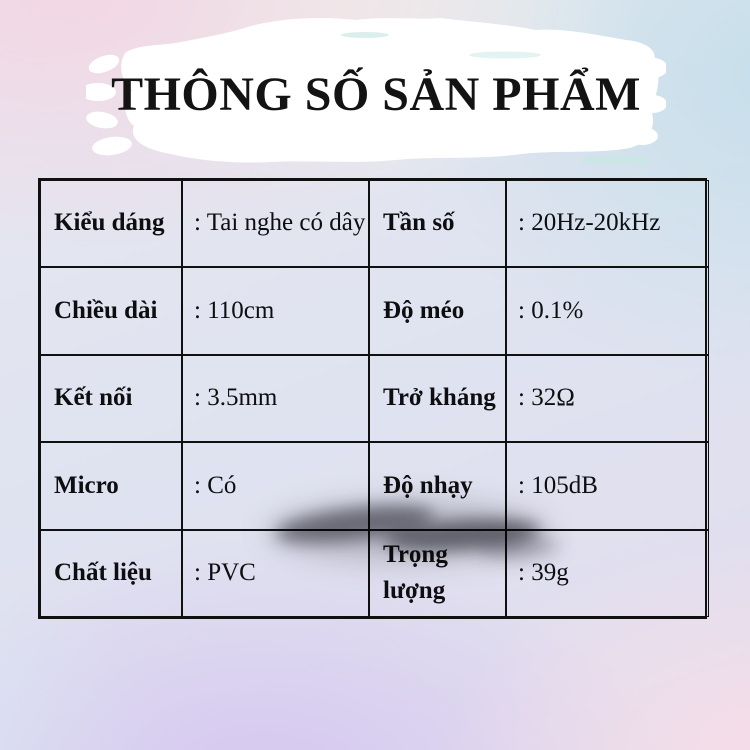 The width and height of the screenshot is (750, 750). I want to click on spec-label-style: Kiểu dáng, so click(111, 224).